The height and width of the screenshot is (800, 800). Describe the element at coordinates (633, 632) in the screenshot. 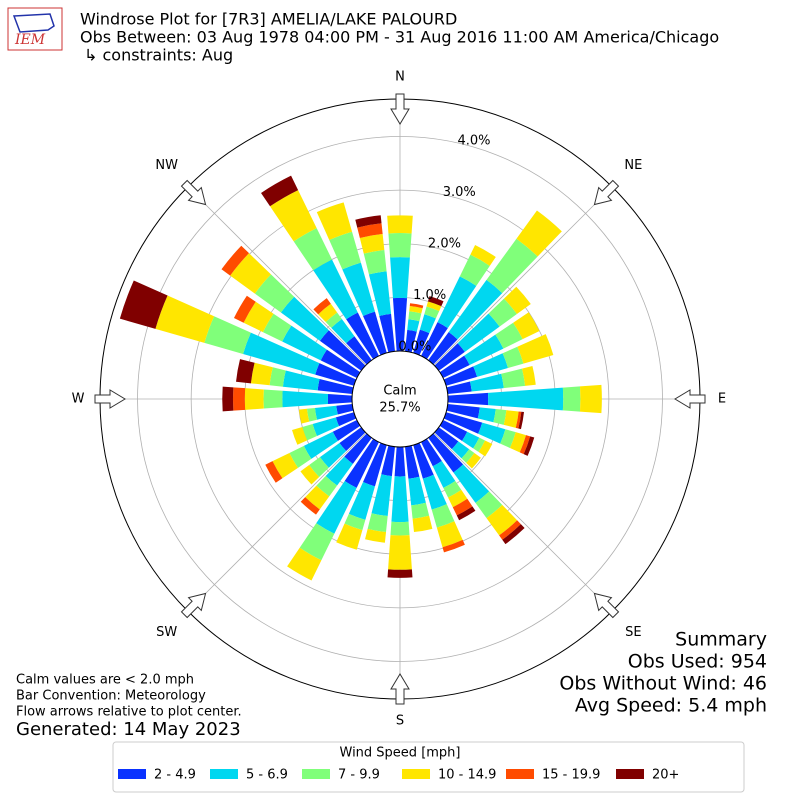

I see `compass-label: SE` at that location.